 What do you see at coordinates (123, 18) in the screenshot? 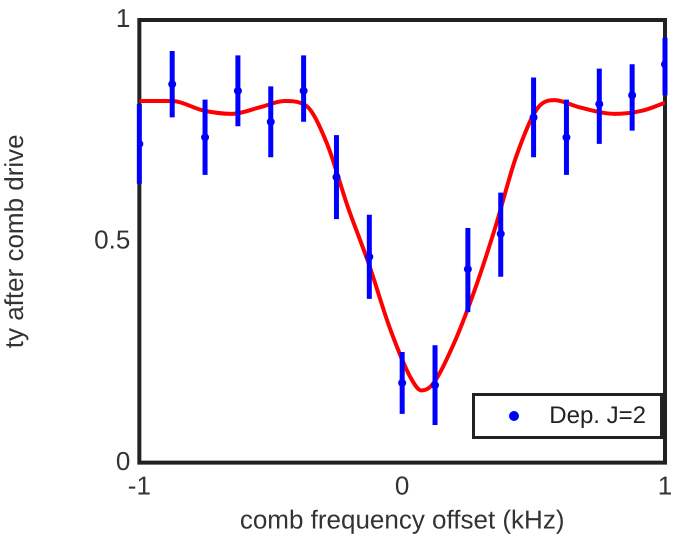
I see `y-tick-label: 1` at bounding box center [123, 18].